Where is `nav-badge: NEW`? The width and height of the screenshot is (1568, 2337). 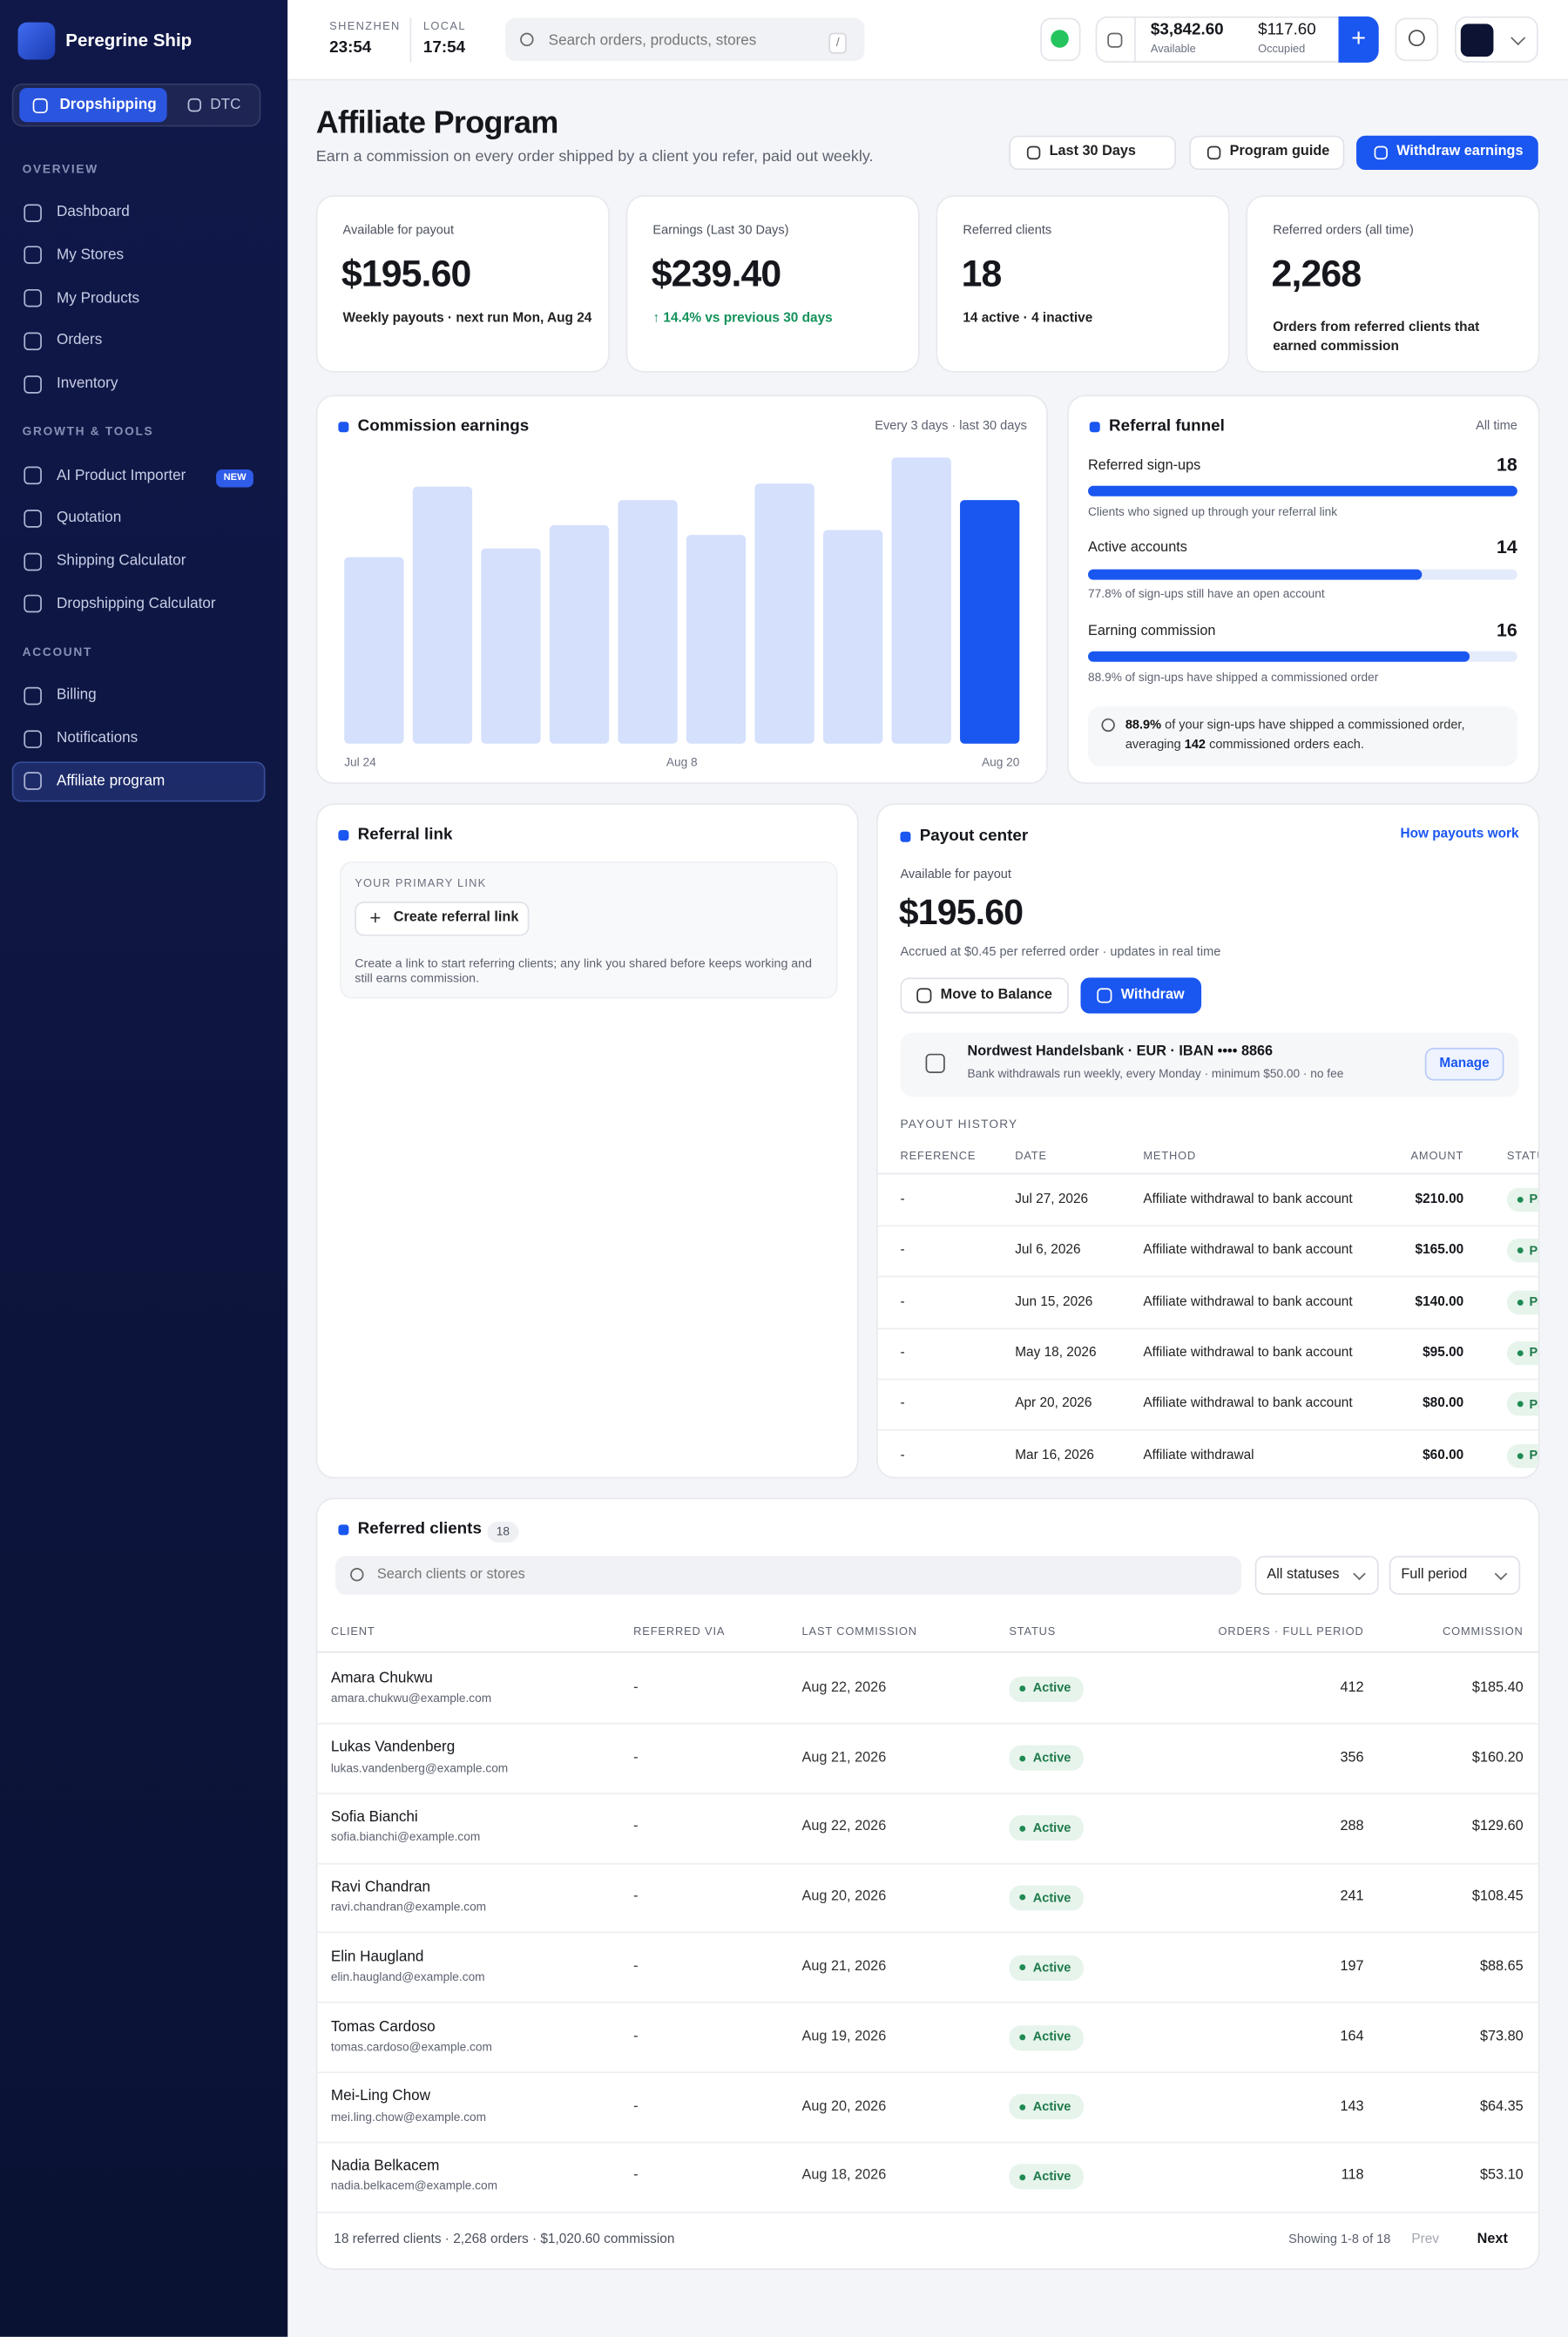 nav-badge: NEW is located at coordinates (235, 478).